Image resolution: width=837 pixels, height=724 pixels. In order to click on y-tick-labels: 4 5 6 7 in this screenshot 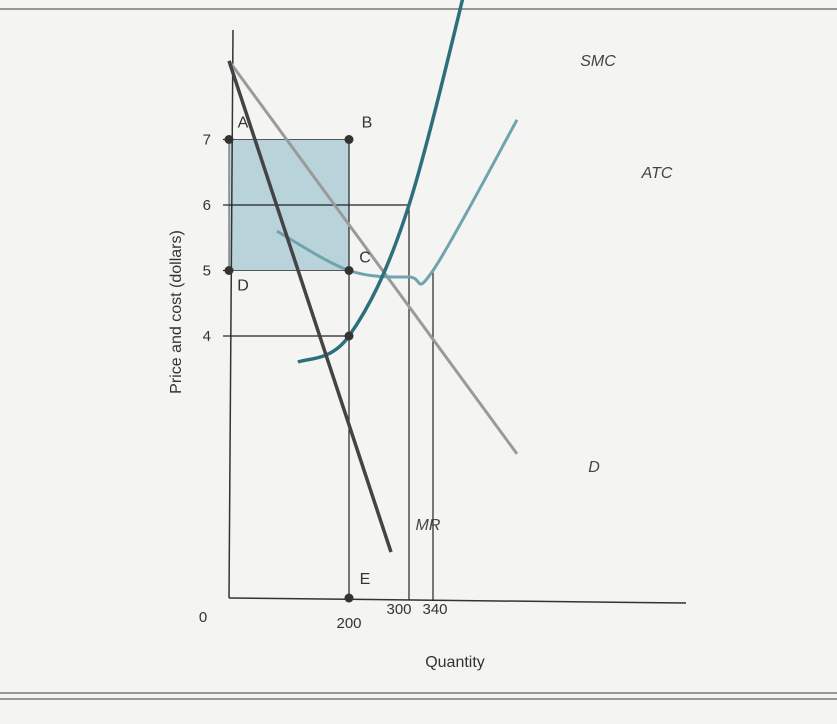, I will do `click(207, 239)`.